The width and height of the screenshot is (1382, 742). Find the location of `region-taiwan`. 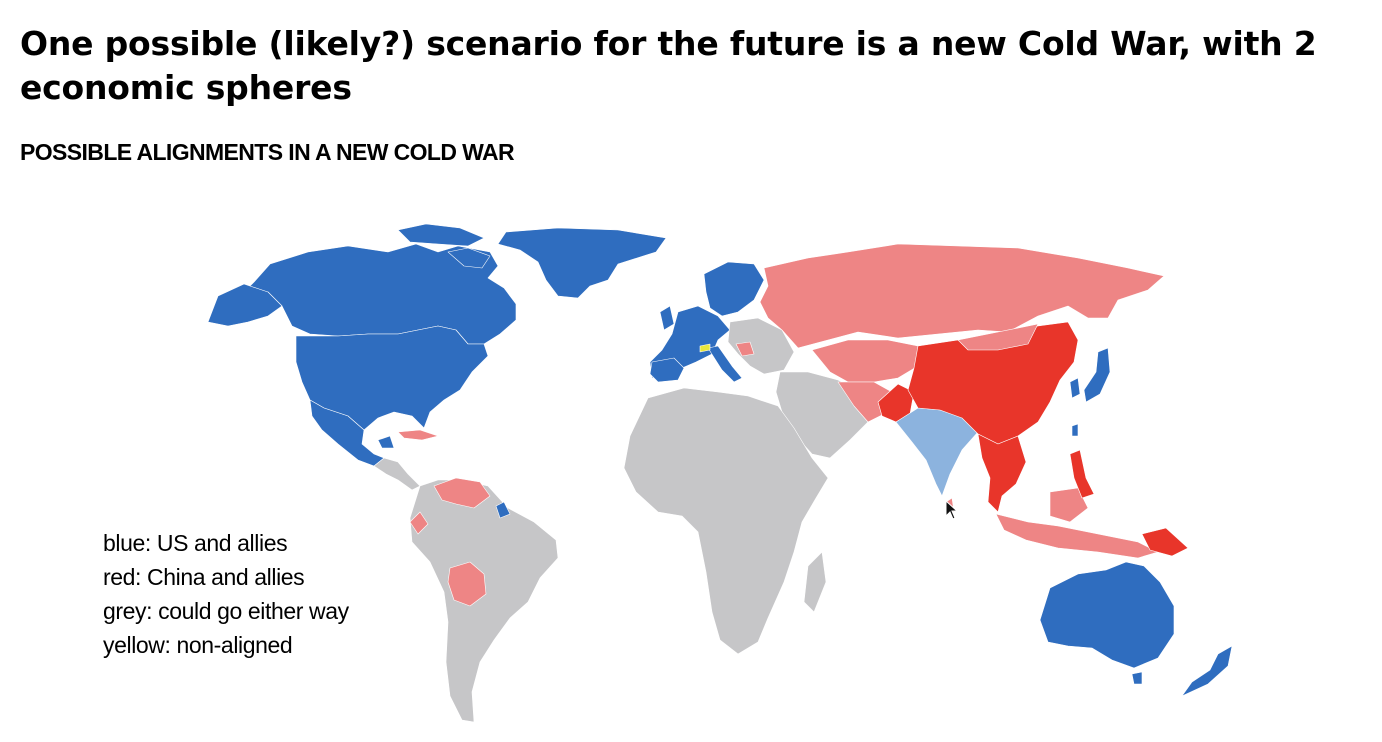

region-taiwan is located at coordinates (1075, 430).